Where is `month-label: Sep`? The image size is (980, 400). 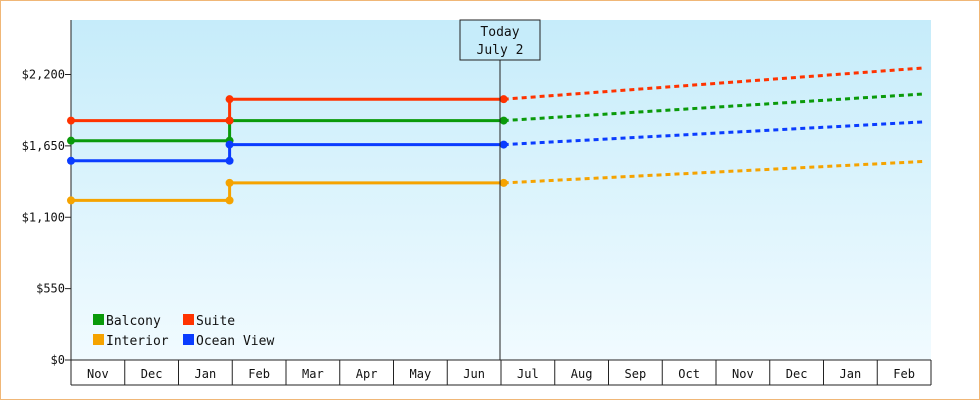 month-label: Sep is located at coordinates (636, 374).